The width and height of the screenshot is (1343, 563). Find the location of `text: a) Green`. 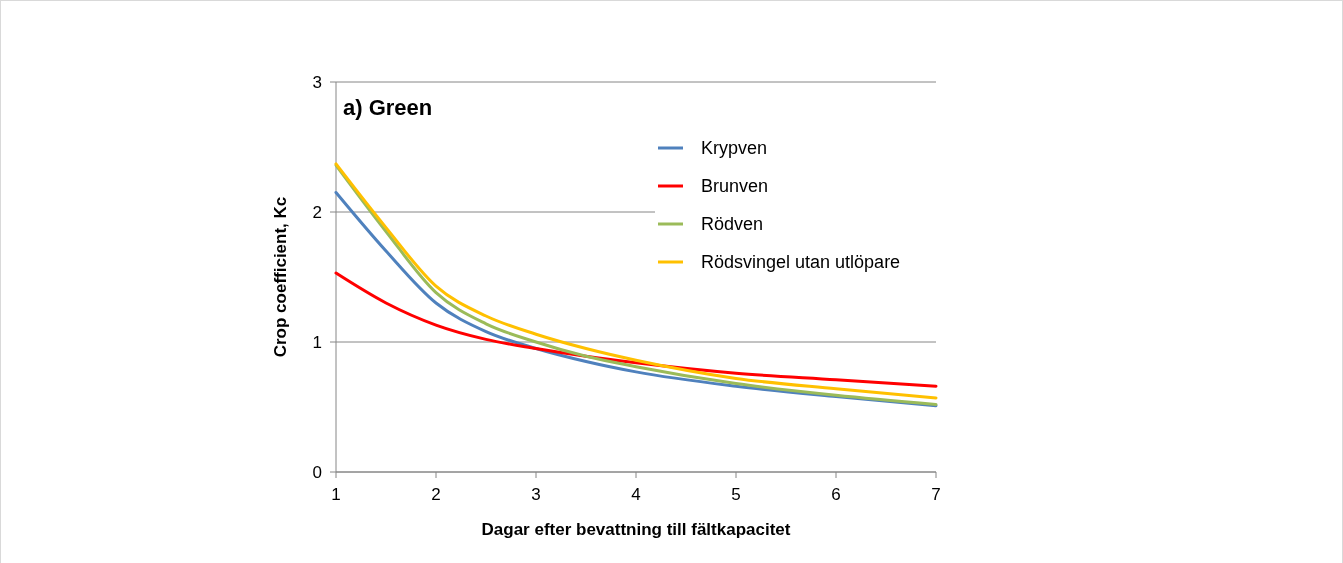

text: a) Green is located at coordinates (388, 107).